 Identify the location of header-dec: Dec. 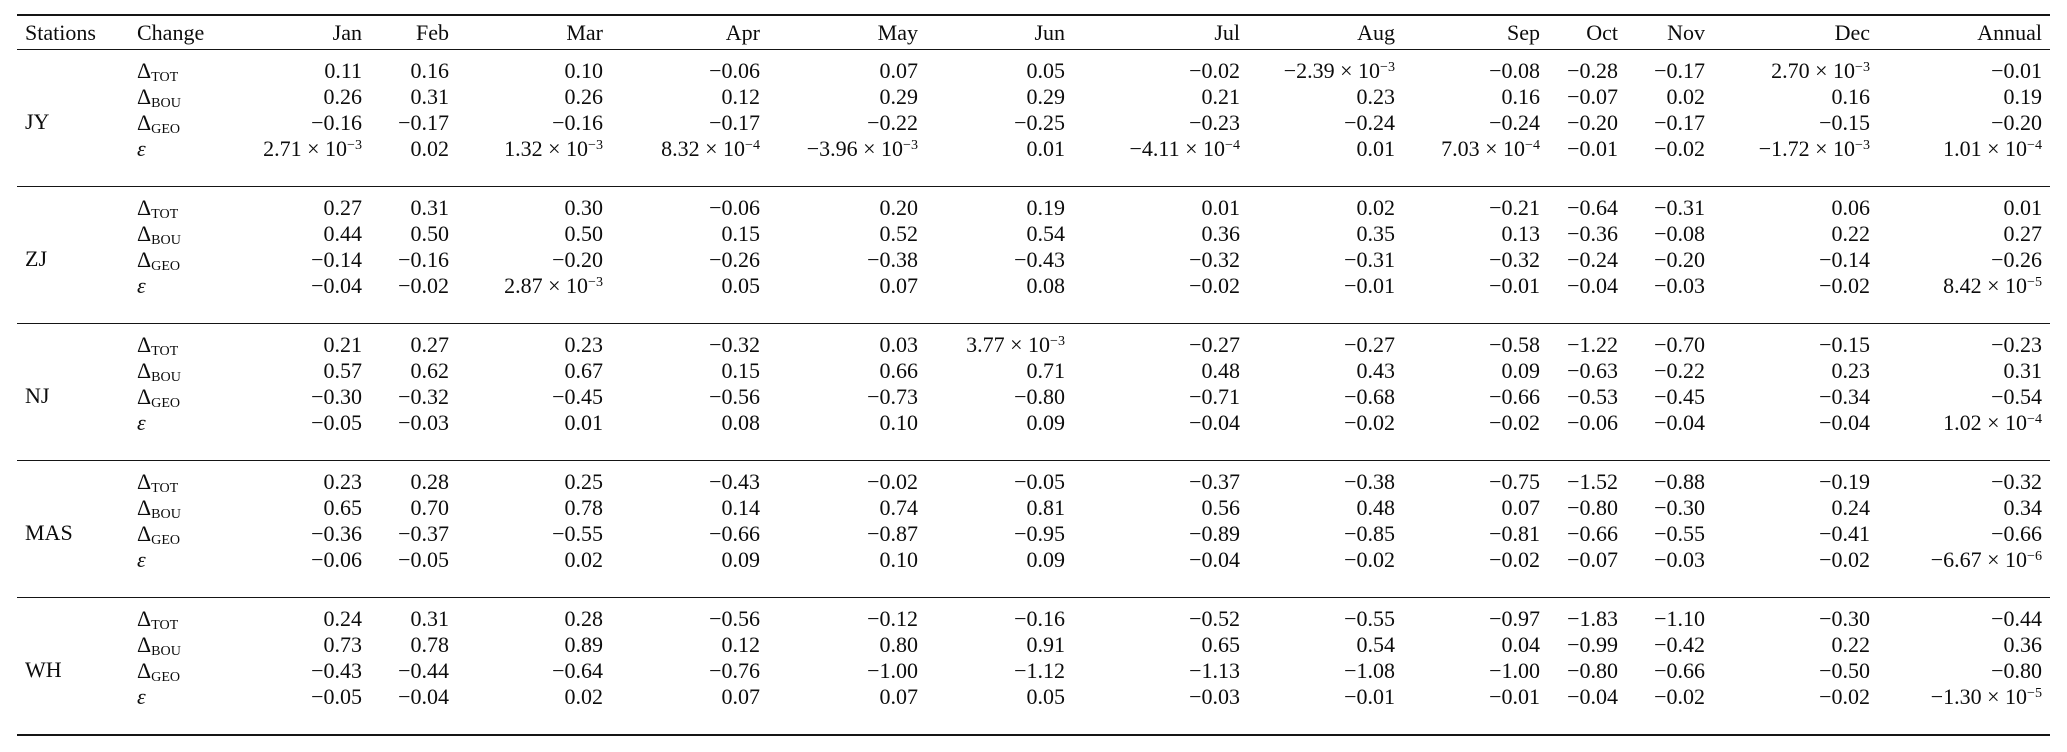
(1787, 32).